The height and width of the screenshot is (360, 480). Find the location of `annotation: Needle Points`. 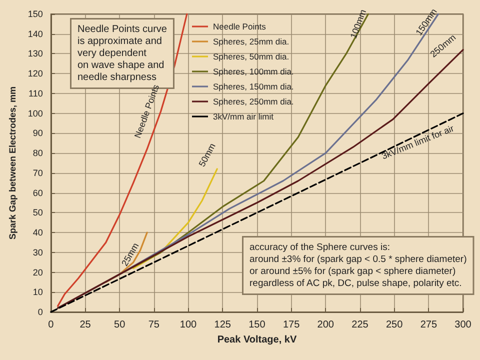

annotation: Needle Points is located at coordinates (147, 111).